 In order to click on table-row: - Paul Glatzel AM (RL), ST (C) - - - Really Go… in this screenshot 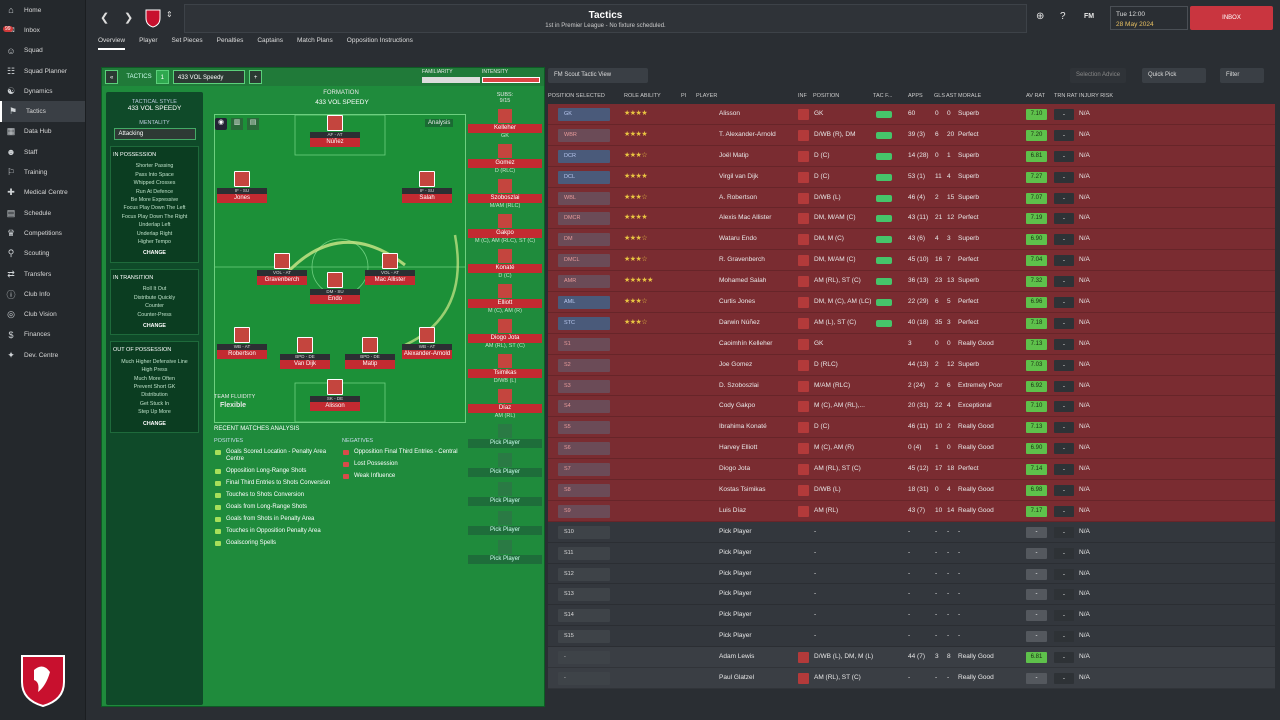, I will do `click(911, 678)`.